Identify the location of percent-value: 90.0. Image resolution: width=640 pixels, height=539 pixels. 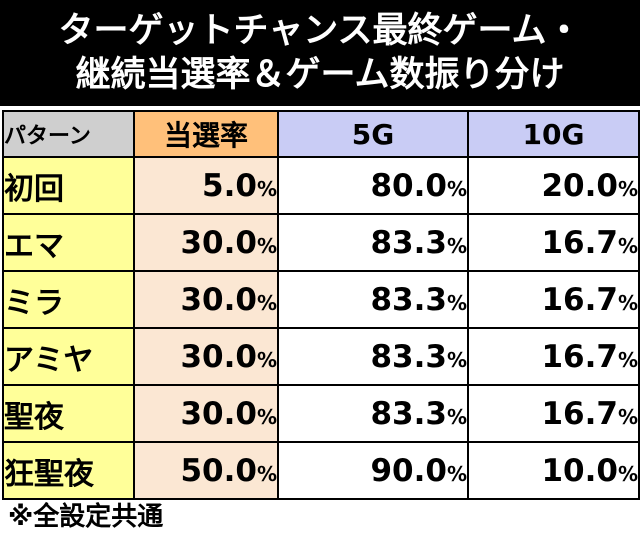
(408, 470).